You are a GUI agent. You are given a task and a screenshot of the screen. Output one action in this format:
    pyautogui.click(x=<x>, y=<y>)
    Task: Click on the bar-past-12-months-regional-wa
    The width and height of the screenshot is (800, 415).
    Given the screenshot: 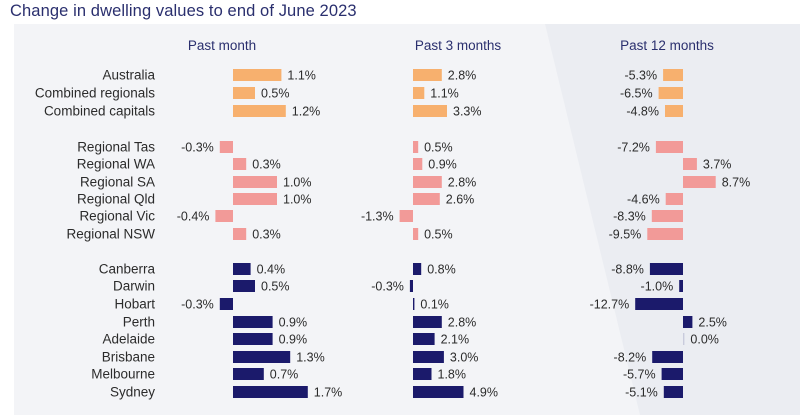 What is the action you would take?
    pyautogui.click(x=690, y=164)
    